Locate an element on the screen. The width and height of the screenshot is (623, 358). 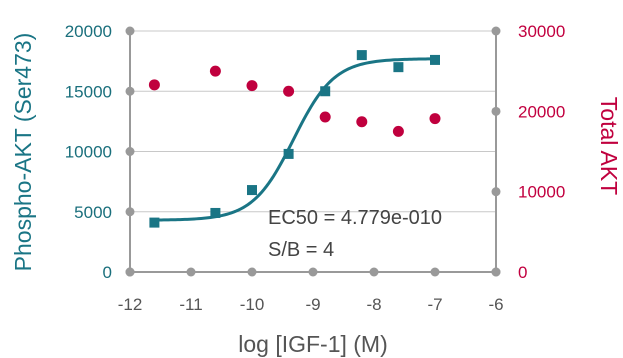
x-tick-label--6: -6 is located at coordinates (495, 304).